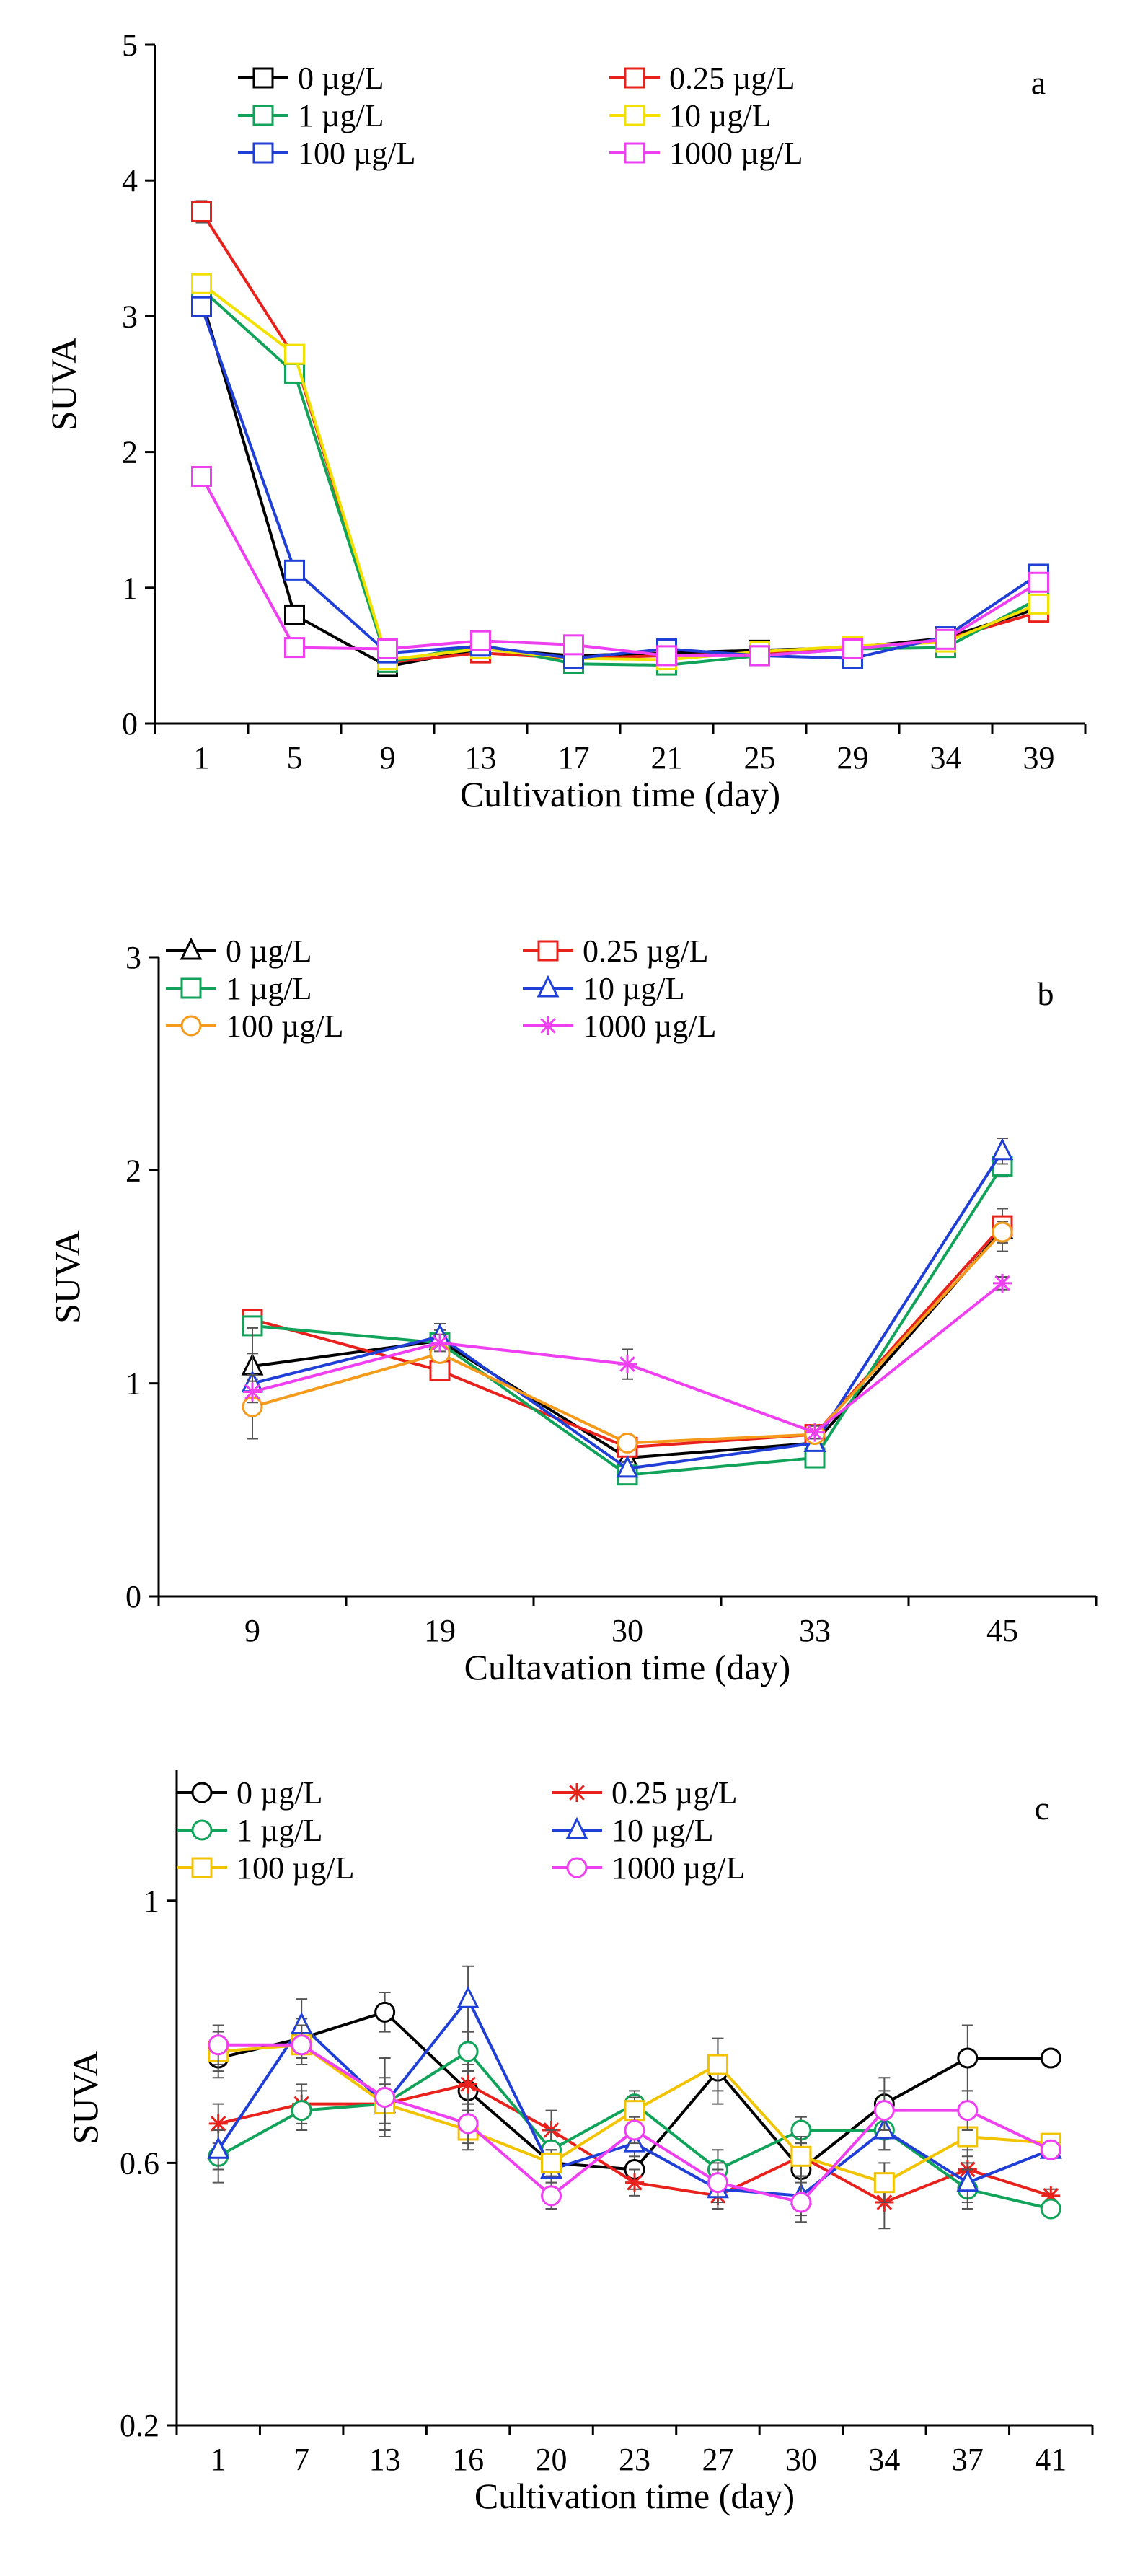  Describe the element at coordinates (1038, 82) in the screenshot. I see `panel-label: a` at that location.